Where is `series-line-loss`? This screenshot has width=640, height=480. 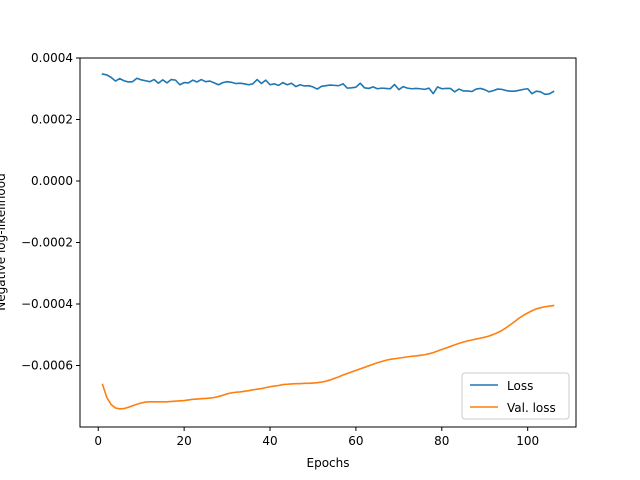
series-line-loss is located at coordinates (328, 84).